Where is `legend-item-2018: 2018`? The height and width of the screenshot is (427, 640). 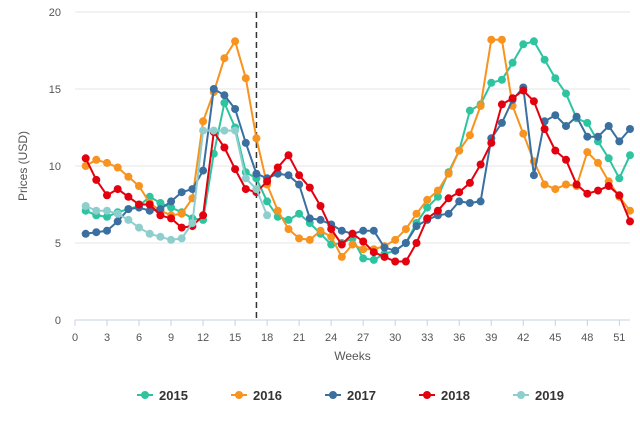
legend-item-2018: 2018 is located at coordinates (444, 395).